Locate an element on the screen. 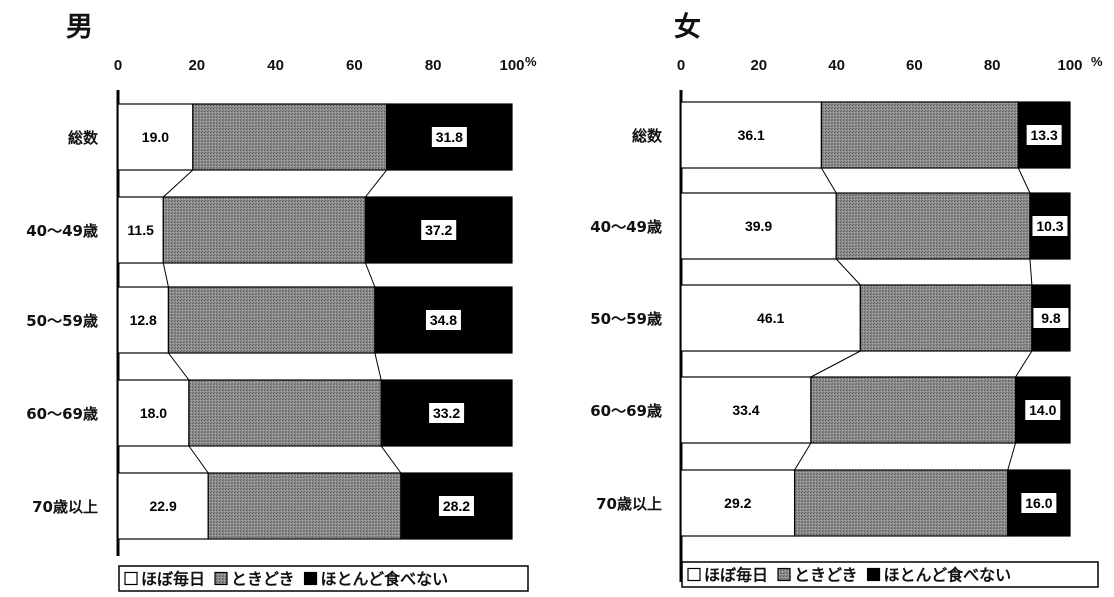  data-label: 12.8 is located at coordinates (143, 320).